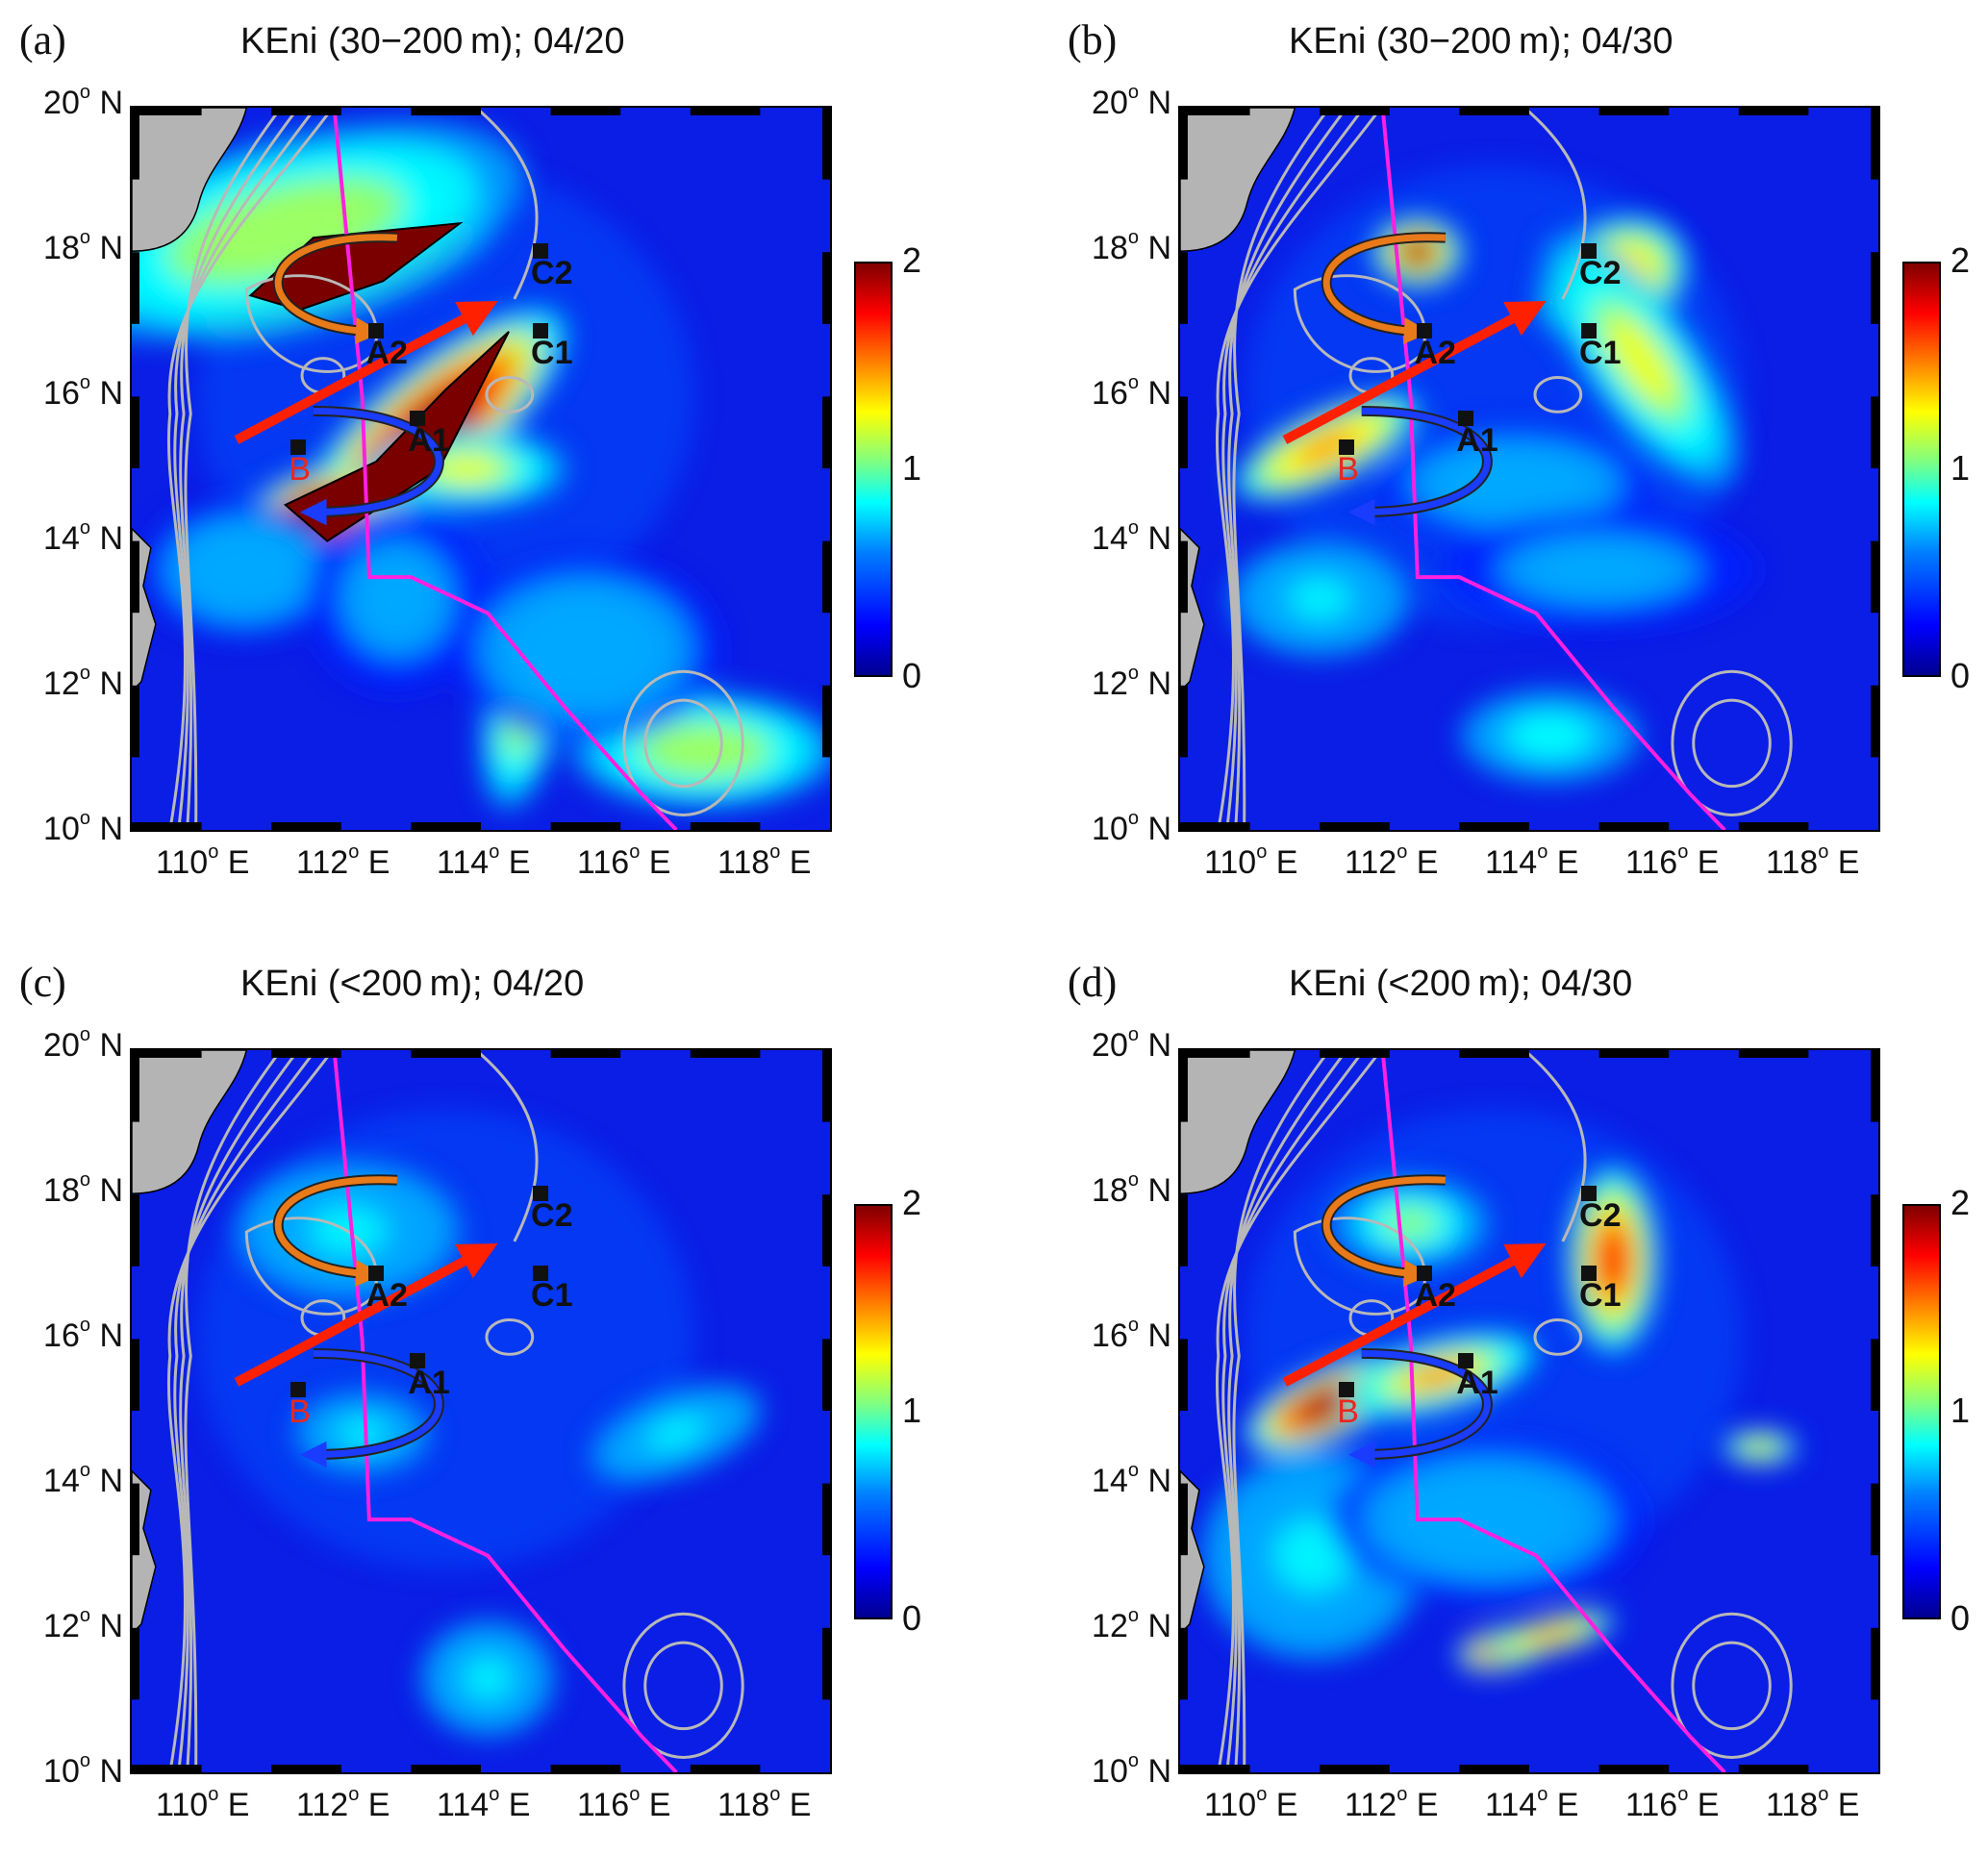 The width and height of the screenshot is (1988, 1856). What do you see at coordinates (1461, 984) in the screenshot?
I see `panel-title: KEni (<200 m); 04/30` at bounding box center [1461, 984].